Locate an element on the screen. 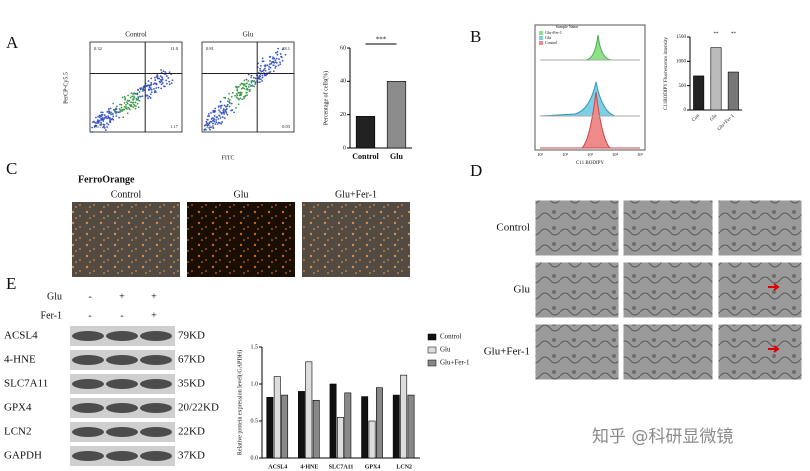  stain-label: FerroOrange is located at coordinates (106, 179).